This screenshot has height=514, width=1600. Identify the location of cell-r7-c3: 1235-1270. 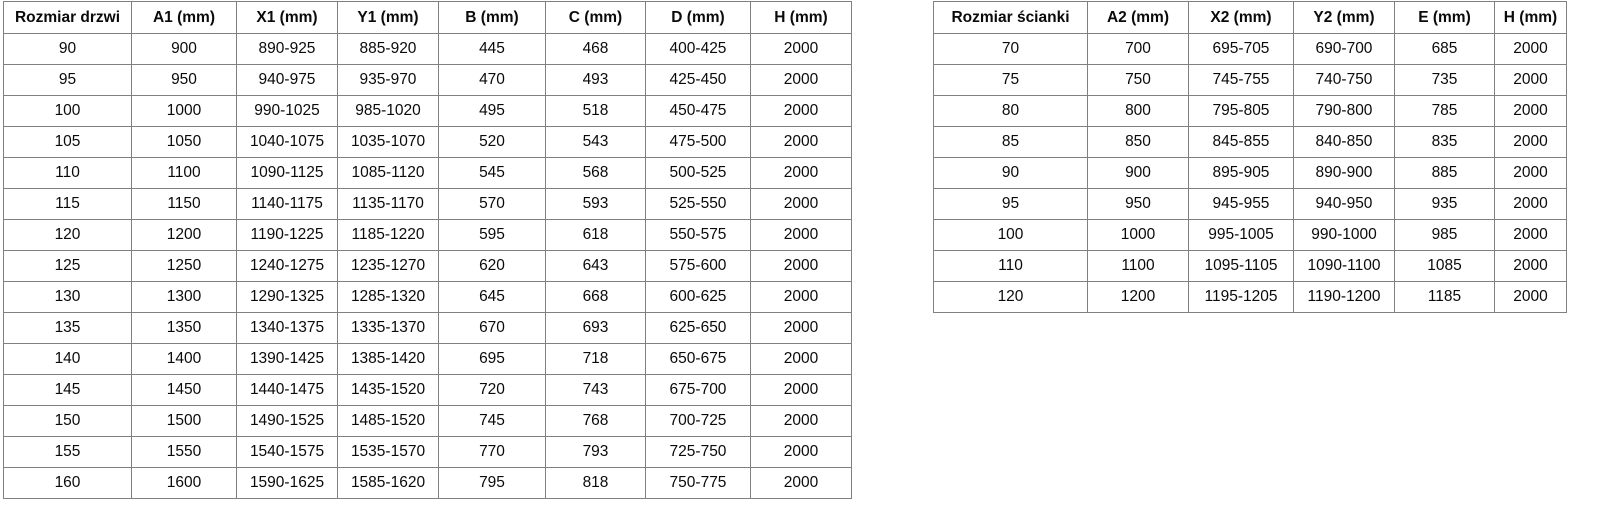
(388, 266).